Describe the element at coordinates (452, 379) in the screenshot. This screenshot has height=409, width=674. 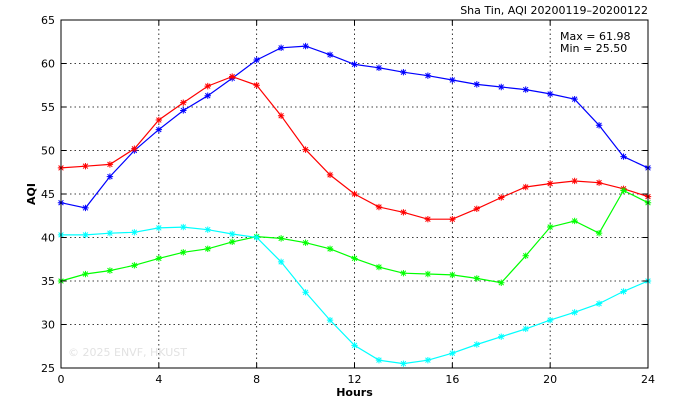
I see `x-tick-label: 16` at that location.